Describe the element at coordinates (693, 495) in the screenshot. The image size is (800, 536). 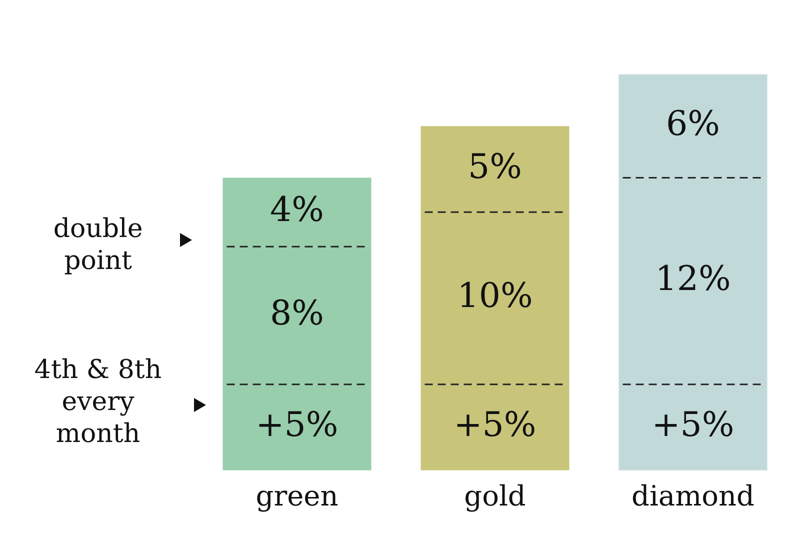
I see `x-tick-label: diamond` at that location.